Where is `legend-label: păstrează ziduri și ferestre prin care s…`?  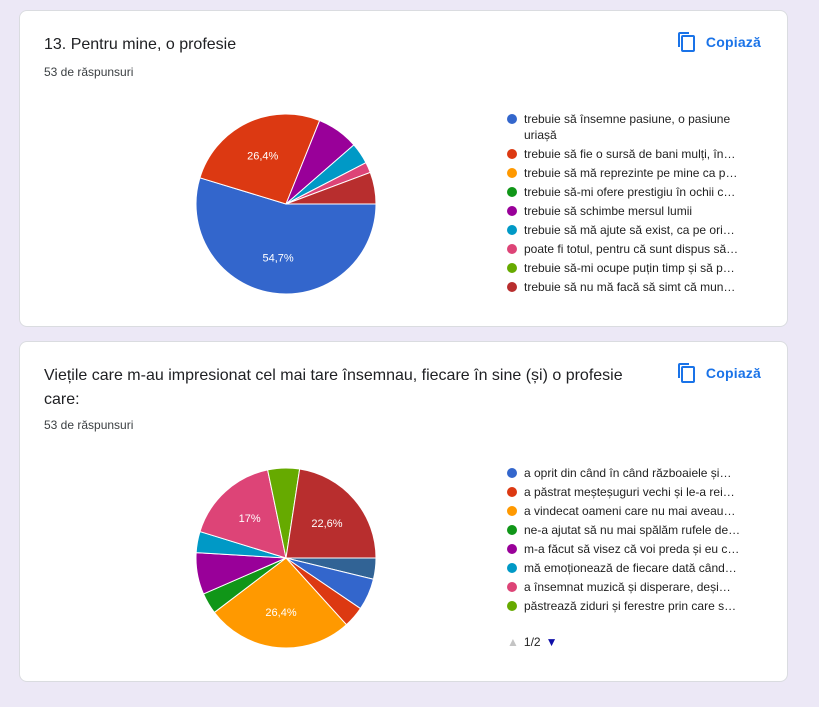
legend-label: păstrează ziduri și ferestre prin care s… is located at coordinates (630, 606).